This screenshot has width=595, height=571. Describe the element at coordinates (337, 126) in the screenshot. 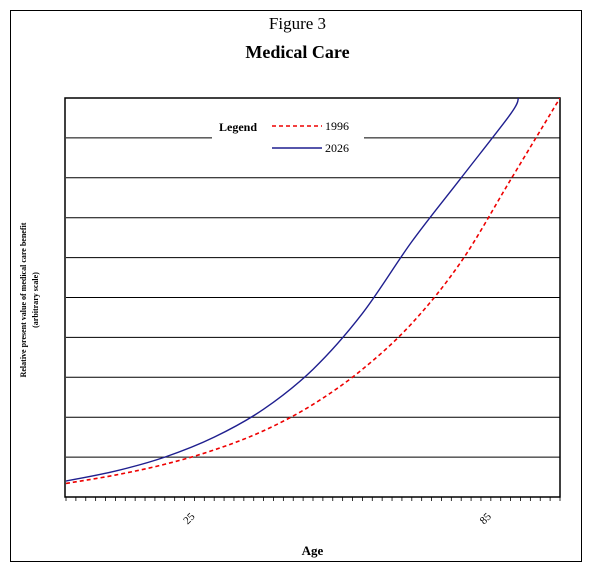

I see `legend-label-1996: 1996` at that location.